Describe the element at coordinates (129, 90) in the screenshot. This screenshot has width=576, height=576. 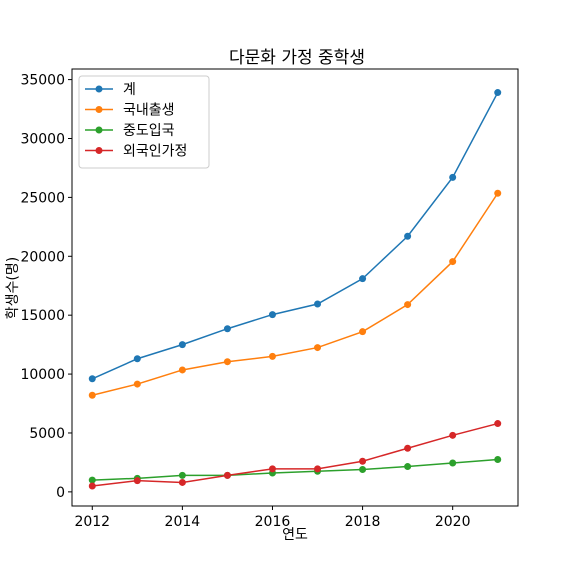
I see `legend-label: 계` at that location.